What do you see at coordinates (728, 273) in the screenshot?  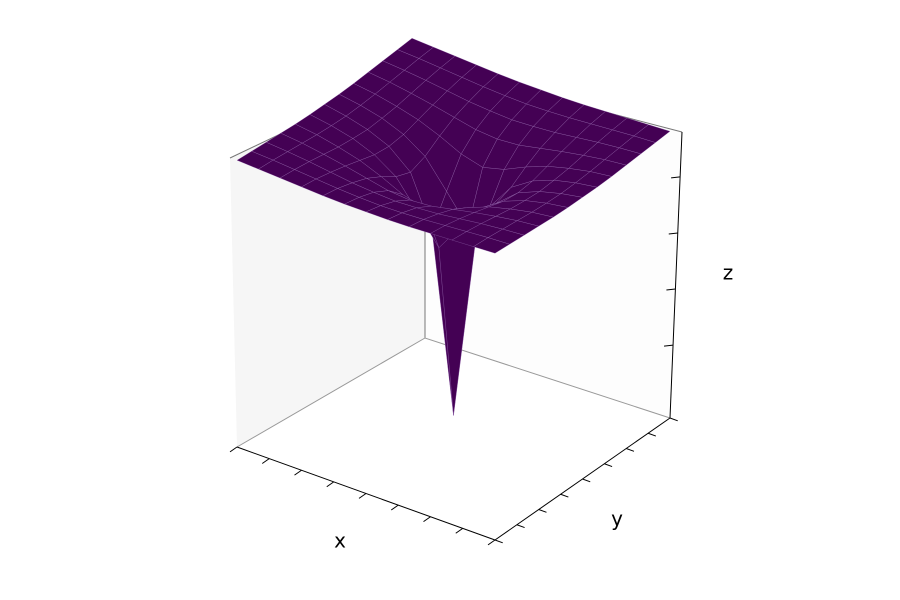 I see `z-axis-label: z` at bounding box center [728, 273].